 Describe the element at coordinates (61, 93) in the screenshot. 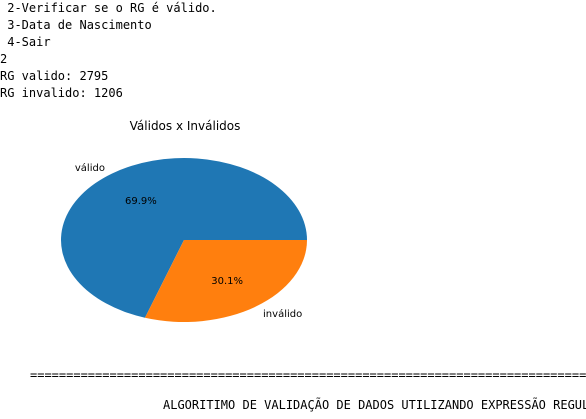

I see `console-line-invalid-count: RG invalido: 1206` at that location.